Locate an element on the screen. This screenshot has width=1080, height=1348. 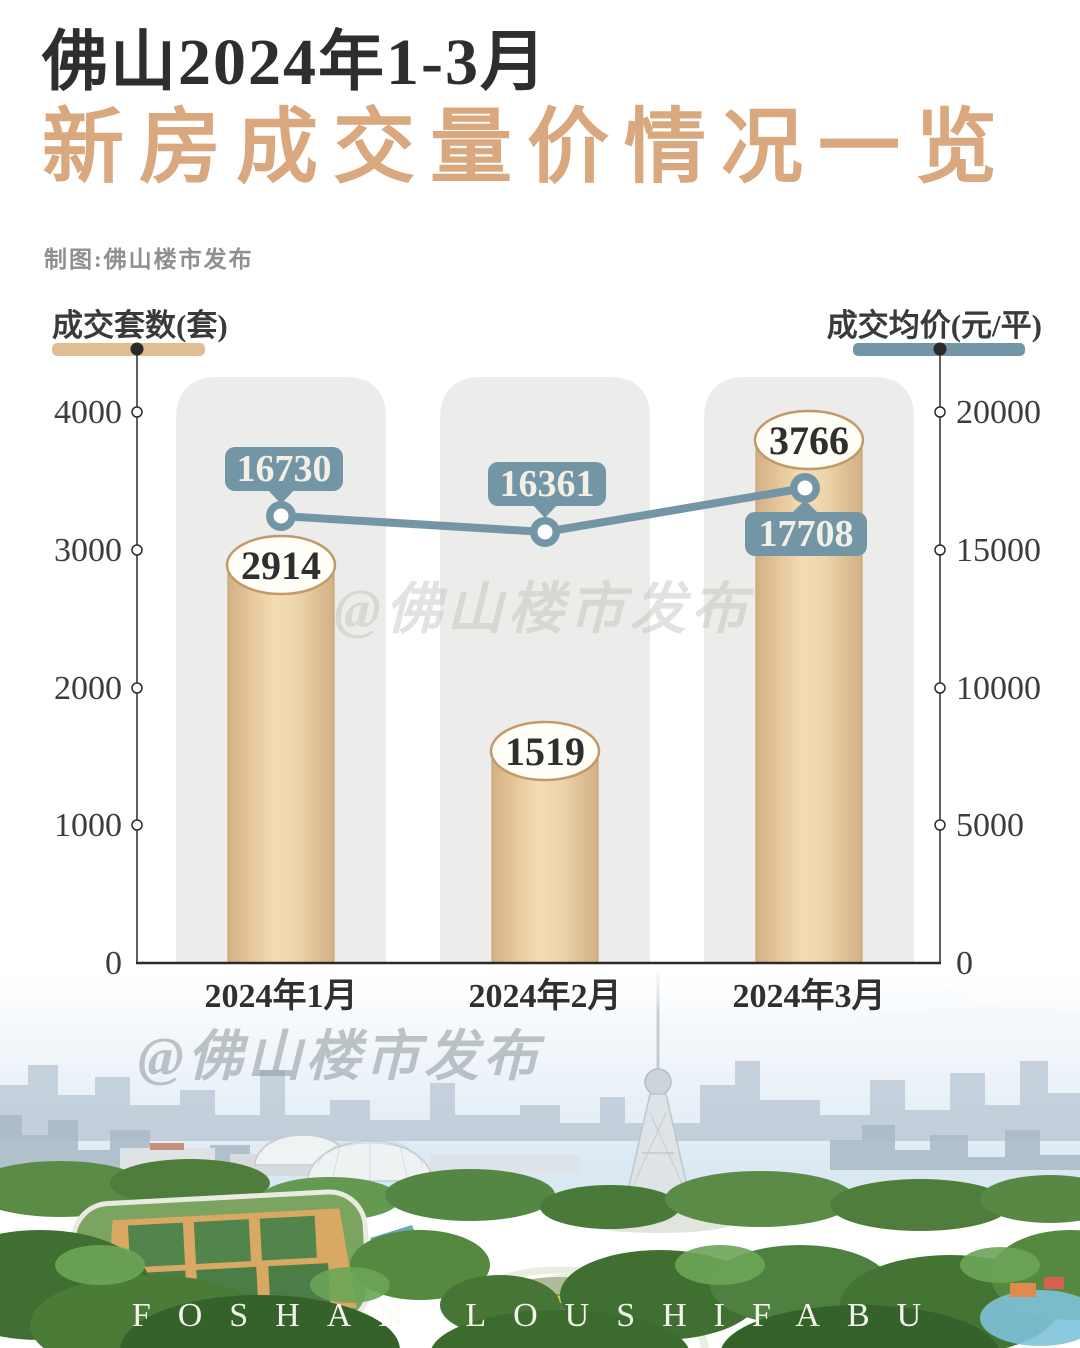
bar-february: 1519 is located at coordinates (545, 842).